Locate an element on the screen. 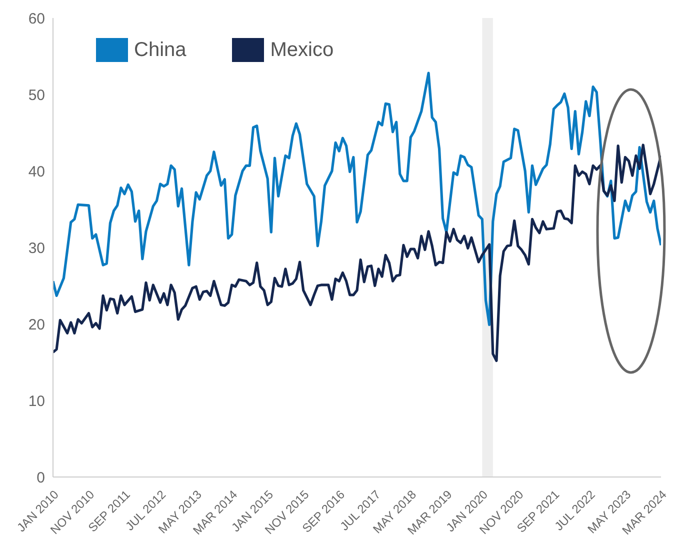 The width and height of the screenshot is (673, 541). y-tick-label: 40 is located at coordinates (36, 171).